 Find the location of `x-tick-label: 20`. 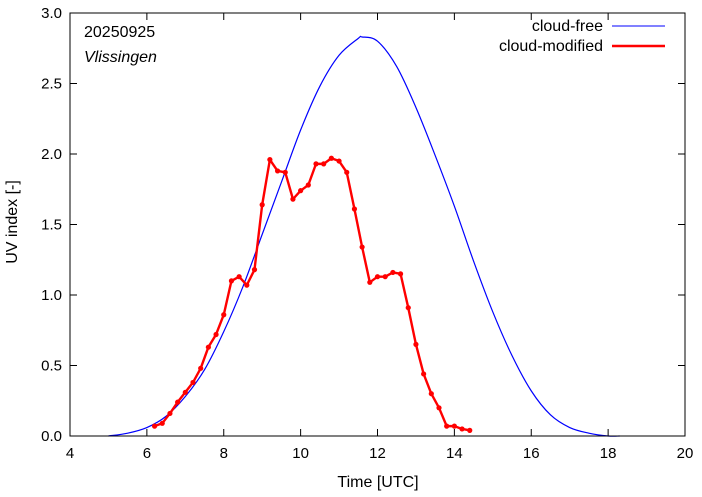

x-tick-label: 20 is located at coordinates (685, 453).